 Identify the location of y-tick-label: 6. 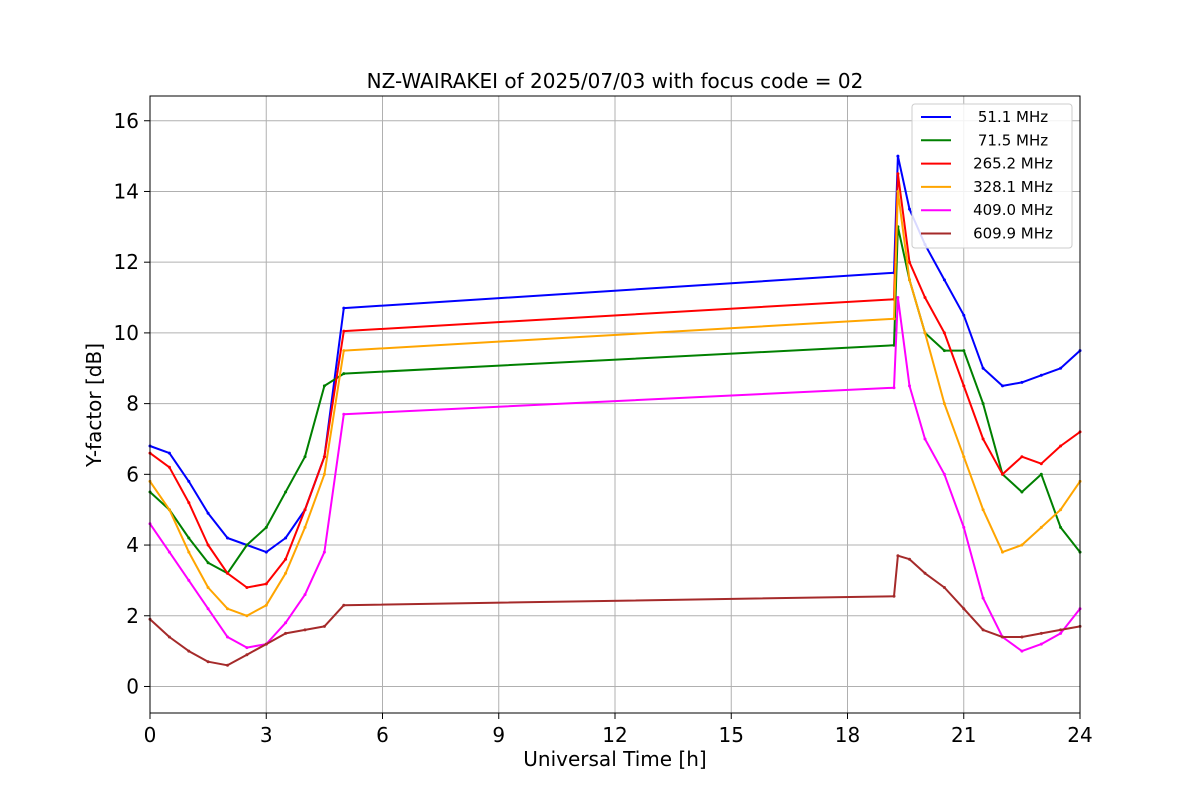
(132, 474).